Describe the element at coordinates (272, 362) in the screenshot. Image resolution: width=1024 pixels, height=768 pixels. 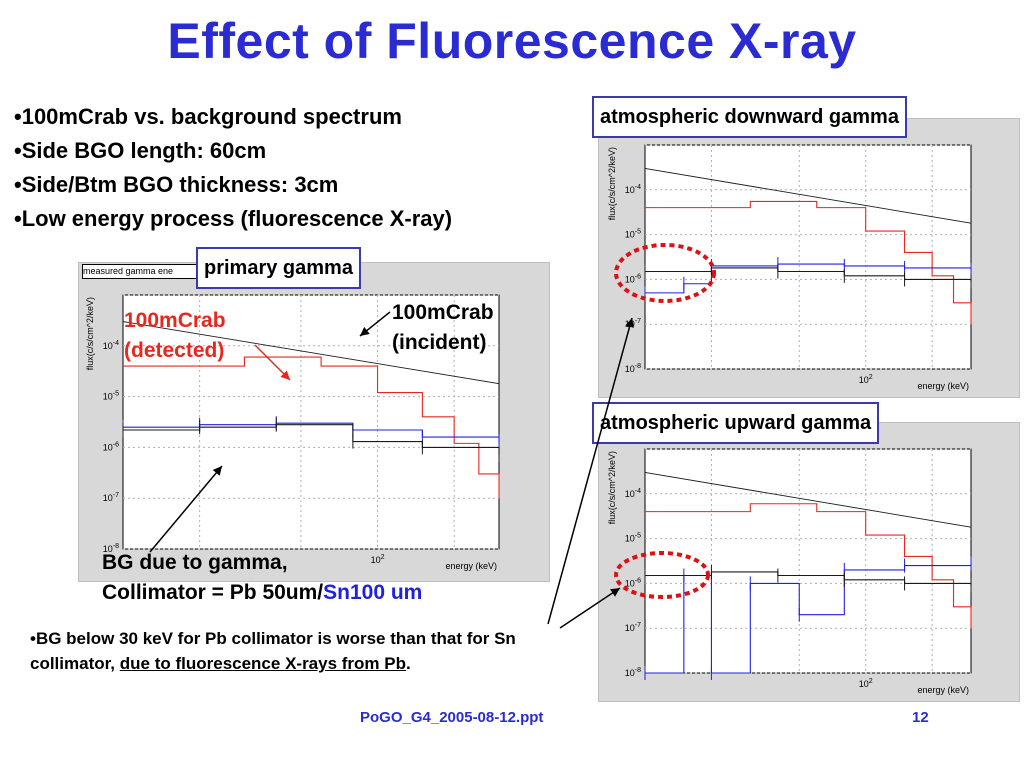
I see `detected-arrow` at that location.